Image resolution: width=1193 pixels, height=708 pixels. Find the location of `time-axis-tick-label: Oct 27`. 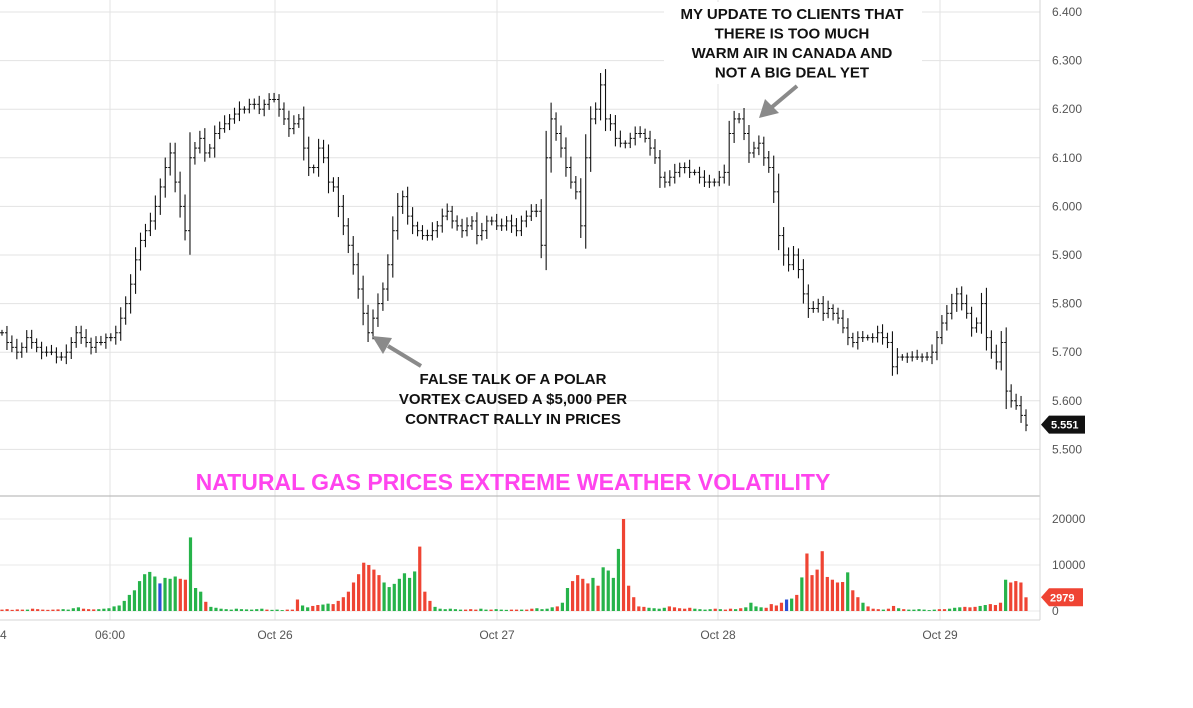

time-axis-tick-label: Oct 27 is located at coordinates (497, 635).